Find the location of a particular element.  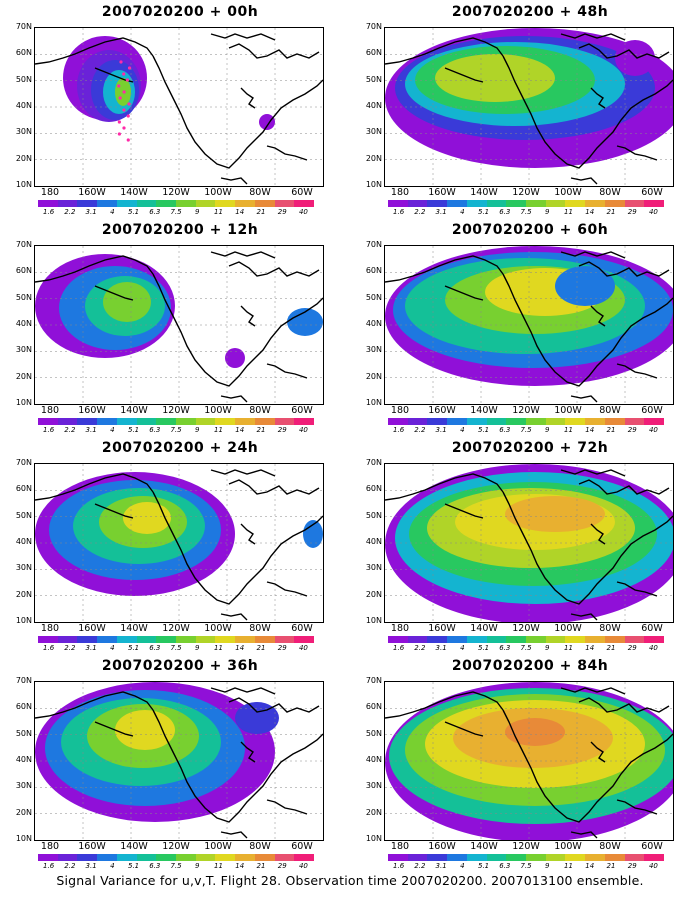

colorbar-labels: 1.6 2.2 3.1 4 5.1 6.3 7.5 9 11 14 21 29 40 is located at coordinates (176, 212).